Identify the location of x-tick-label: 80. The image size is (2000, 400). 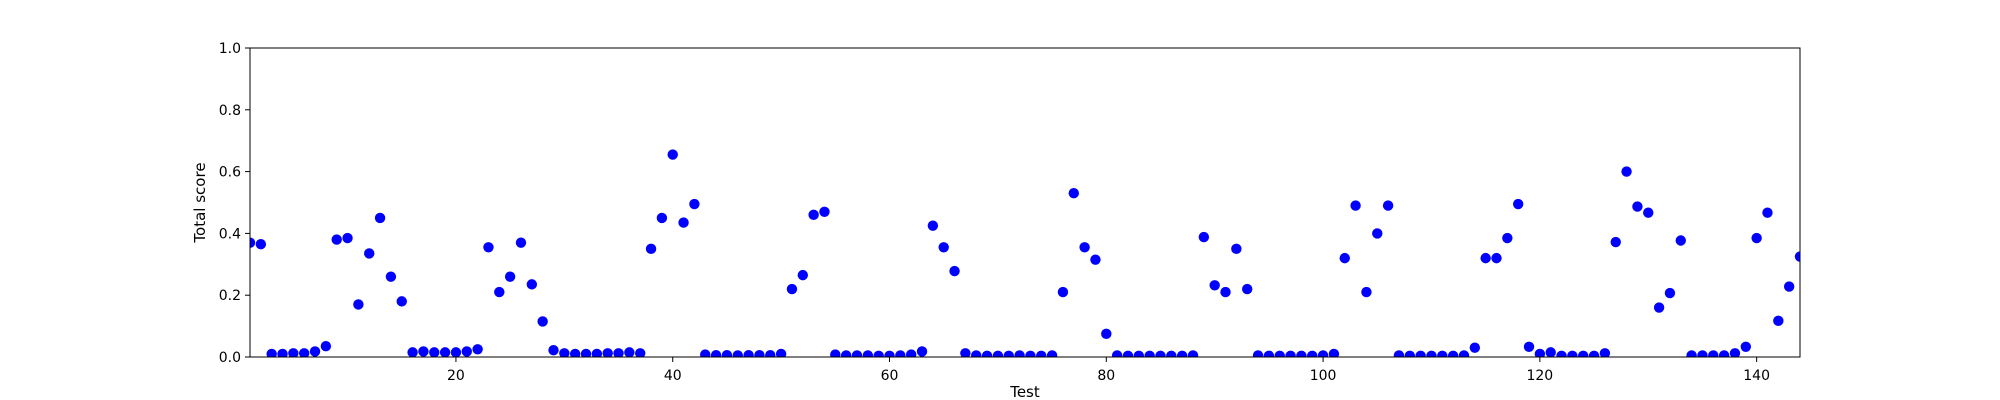
(1106, 376).